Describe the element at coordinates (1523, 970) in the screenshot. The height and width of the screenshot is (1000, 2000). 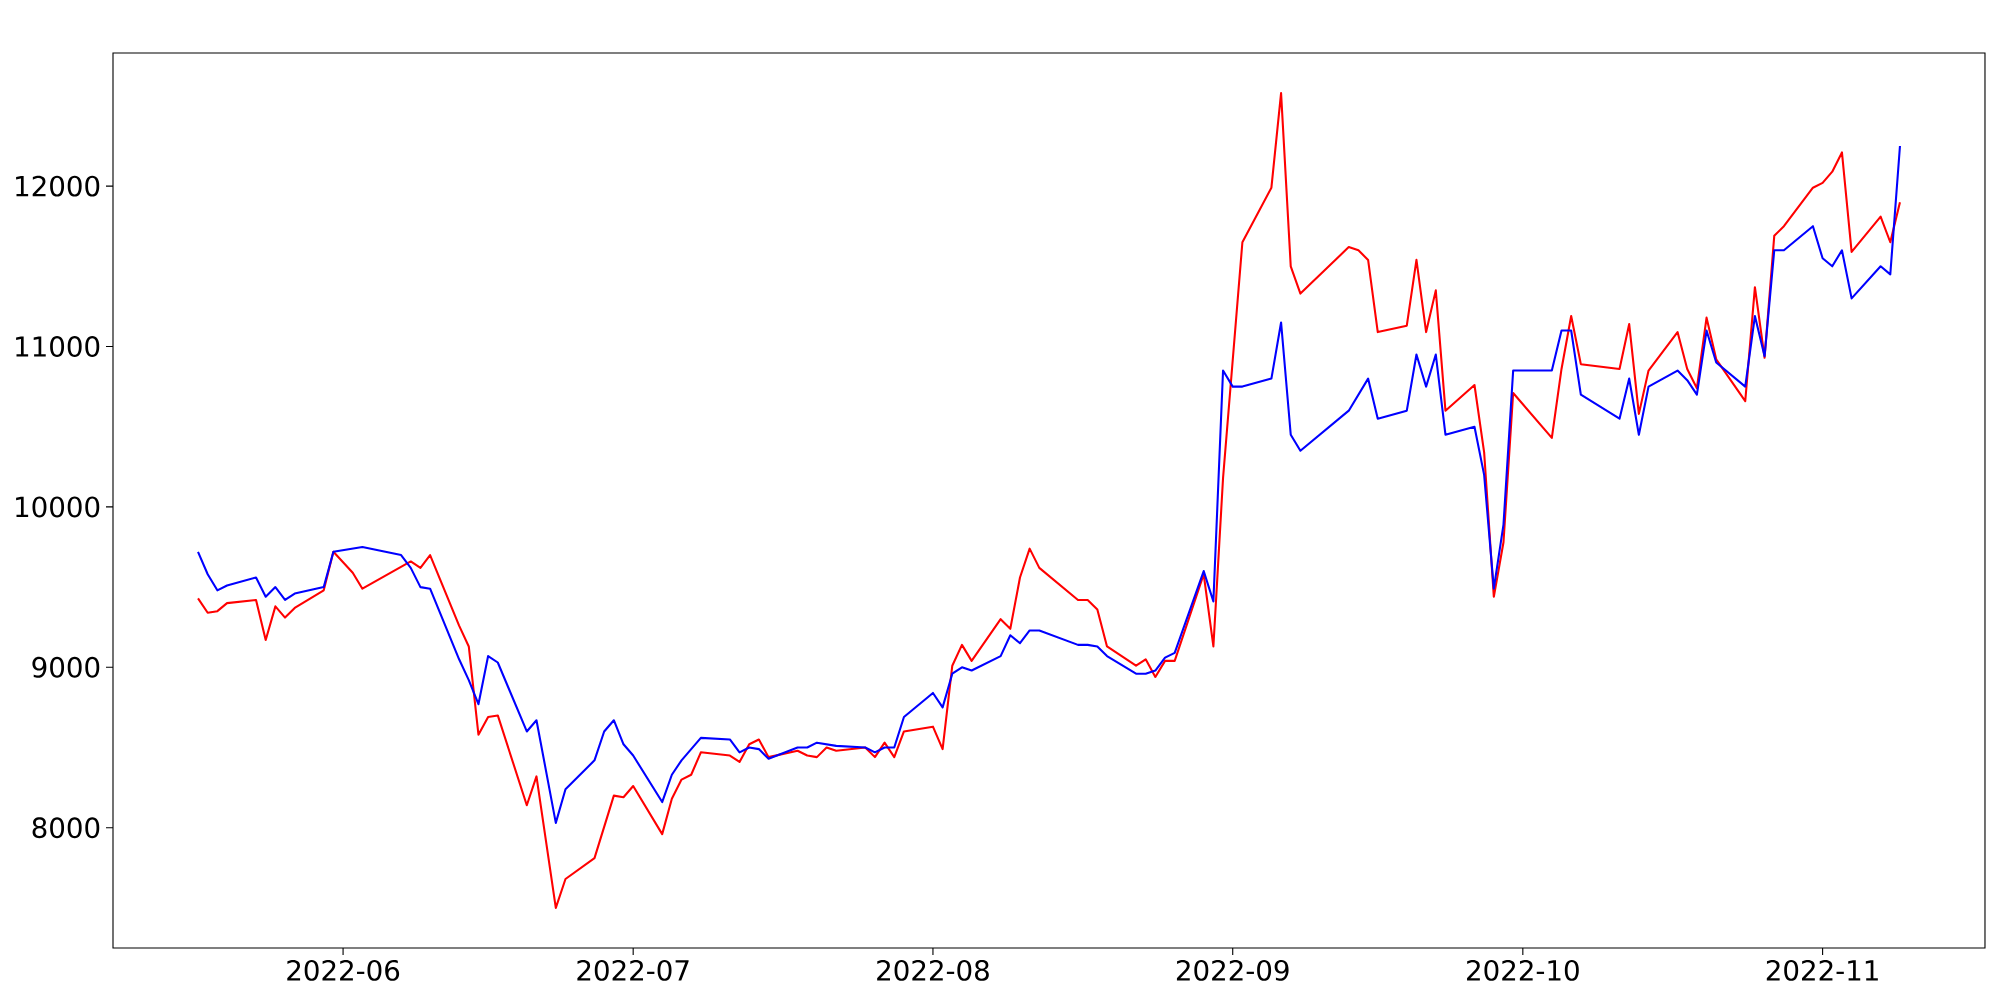
I see `x-tick-label: 2022-10` at that location.